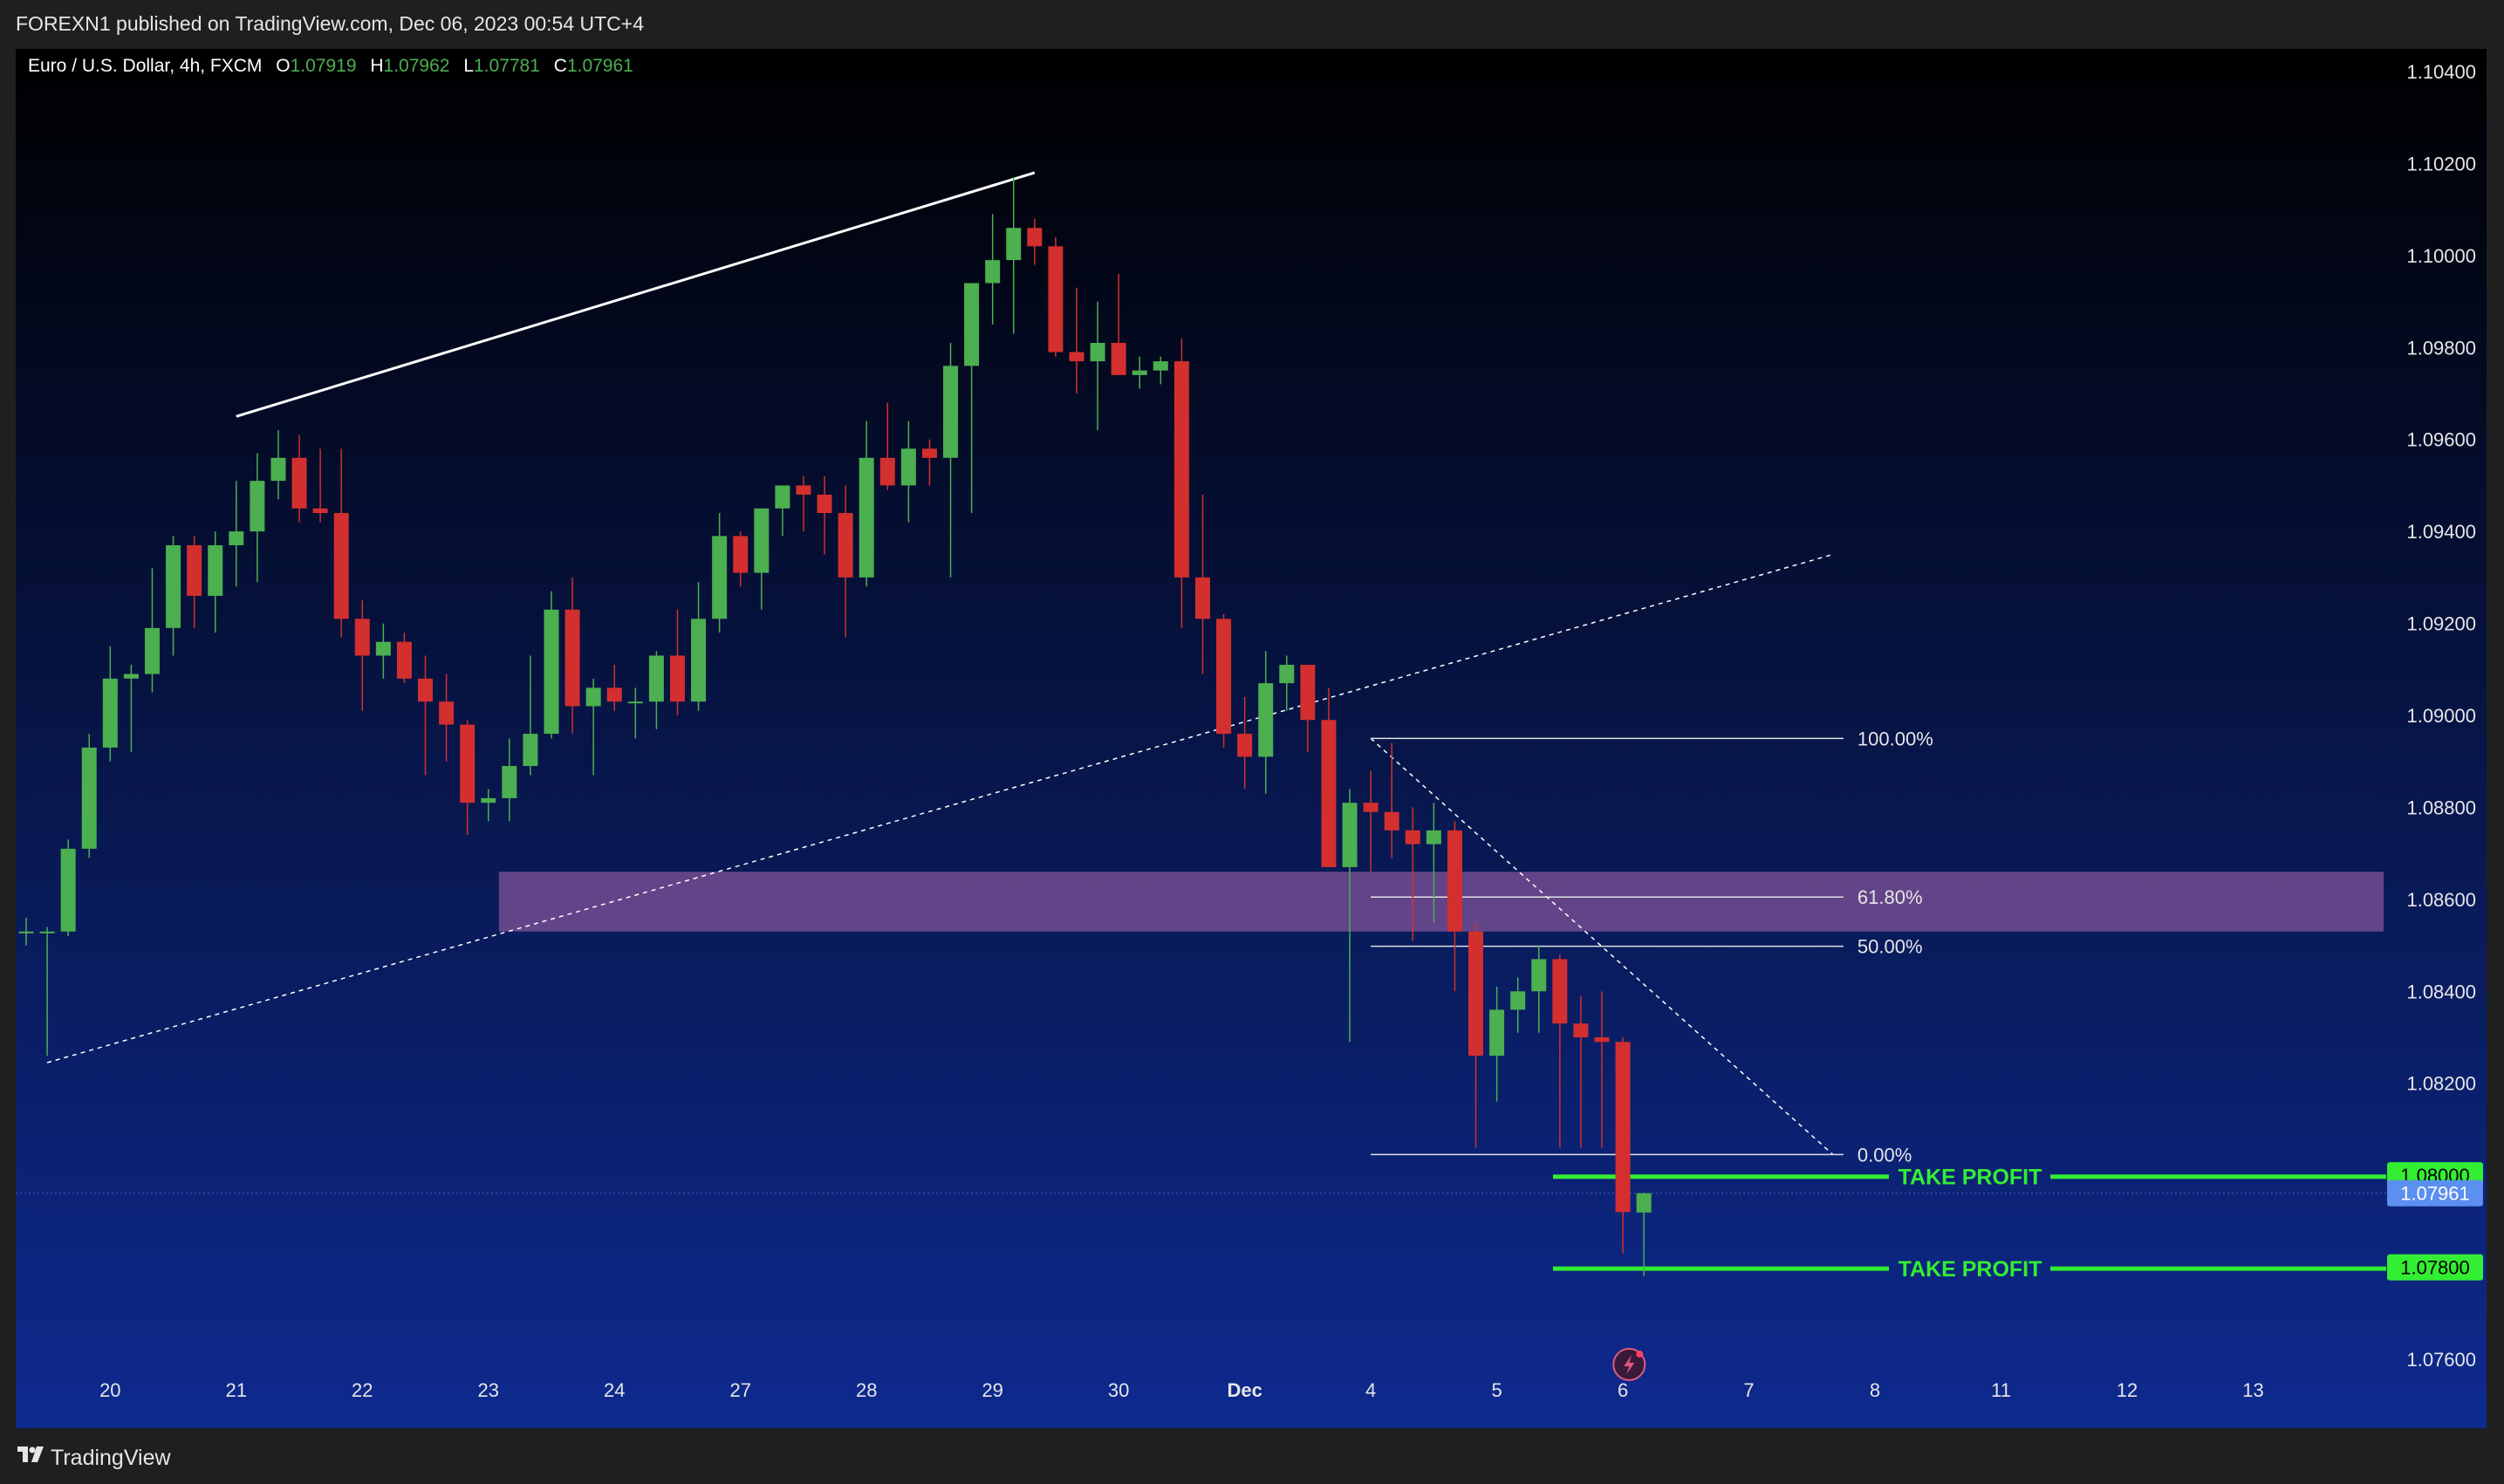 This screenshot has width=2504, height=1484. What do you see at coordinates (1640, 1354) in the screenshot?
I see `notification-dot` at bounding box center [1640, 1354].